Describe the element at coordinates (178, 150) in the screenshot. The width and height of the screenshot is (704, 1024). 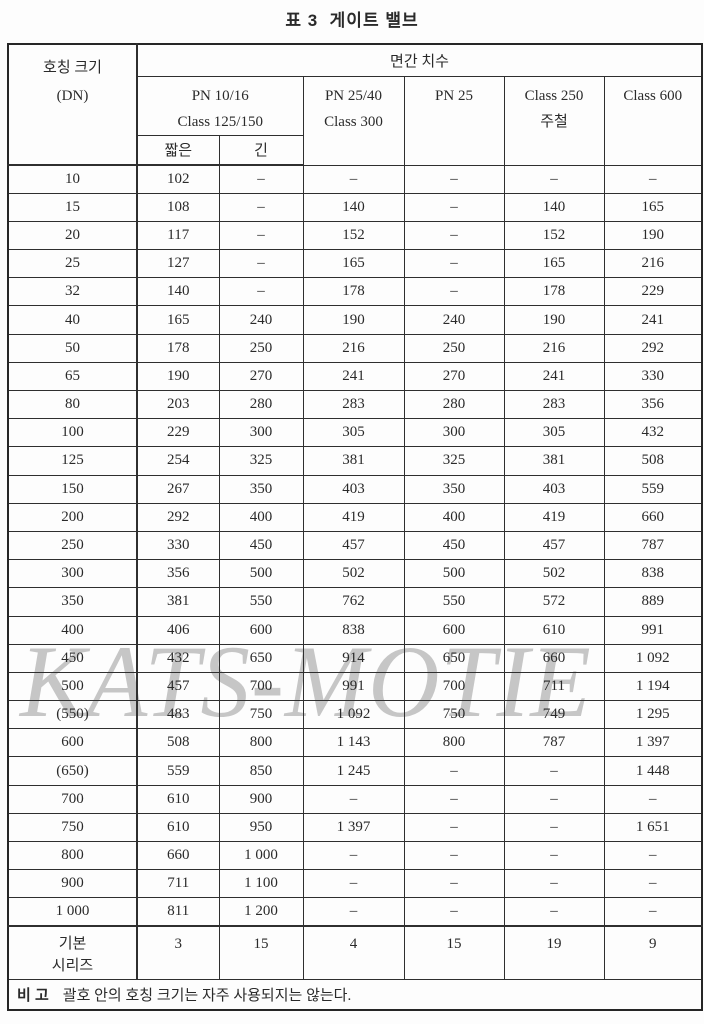
I see `header-short: 짧은` at that location.